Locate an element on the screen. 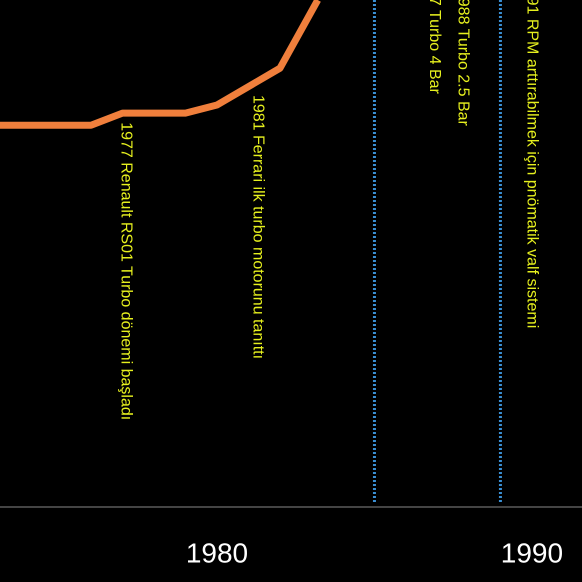 This screenshot has width=582, height=582. x-tick-label: 1980 is located at coordinates (217, 552).